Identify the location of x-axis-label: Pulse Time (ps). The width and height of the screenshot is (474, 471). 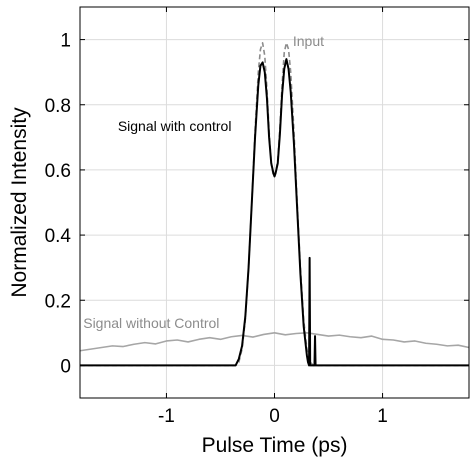
(275, 445).